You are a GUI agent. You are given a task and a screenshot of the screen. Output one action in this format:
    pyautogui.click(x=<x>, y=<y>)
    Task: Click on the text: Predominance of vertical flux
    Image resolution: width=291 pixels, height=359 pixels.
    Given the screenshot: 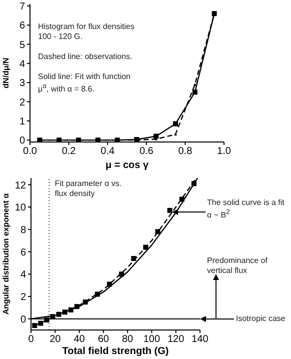 What is the action you would take?
    pyautogui.click(x=237, y=266)
    